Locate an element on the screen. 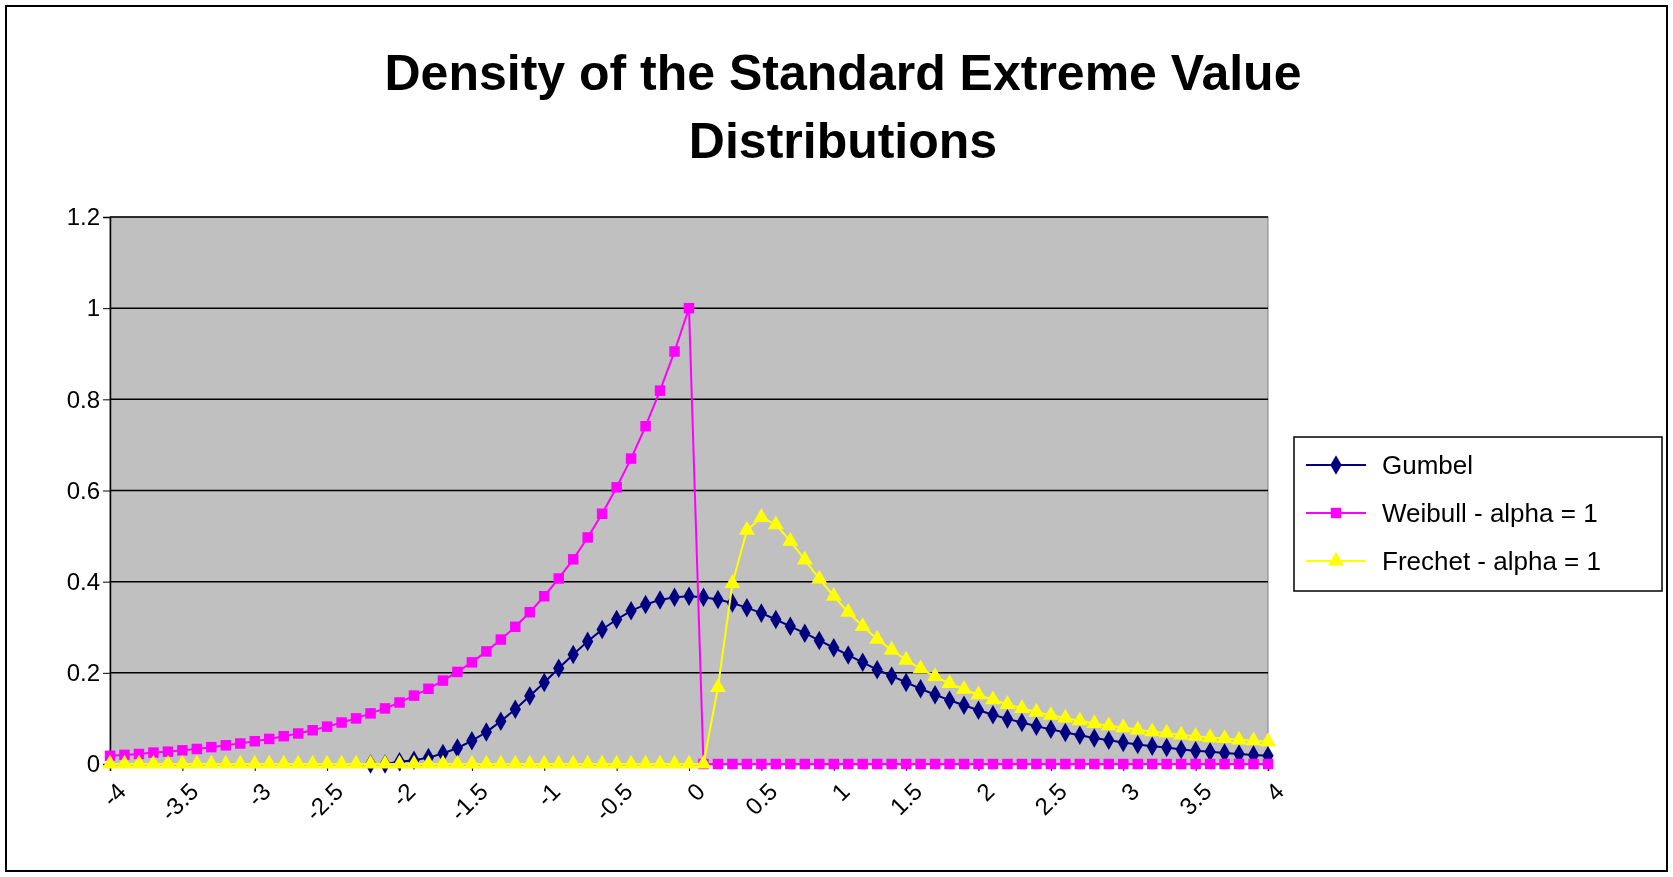  y-tick-label: 1 is located at coordinates (93, 308).